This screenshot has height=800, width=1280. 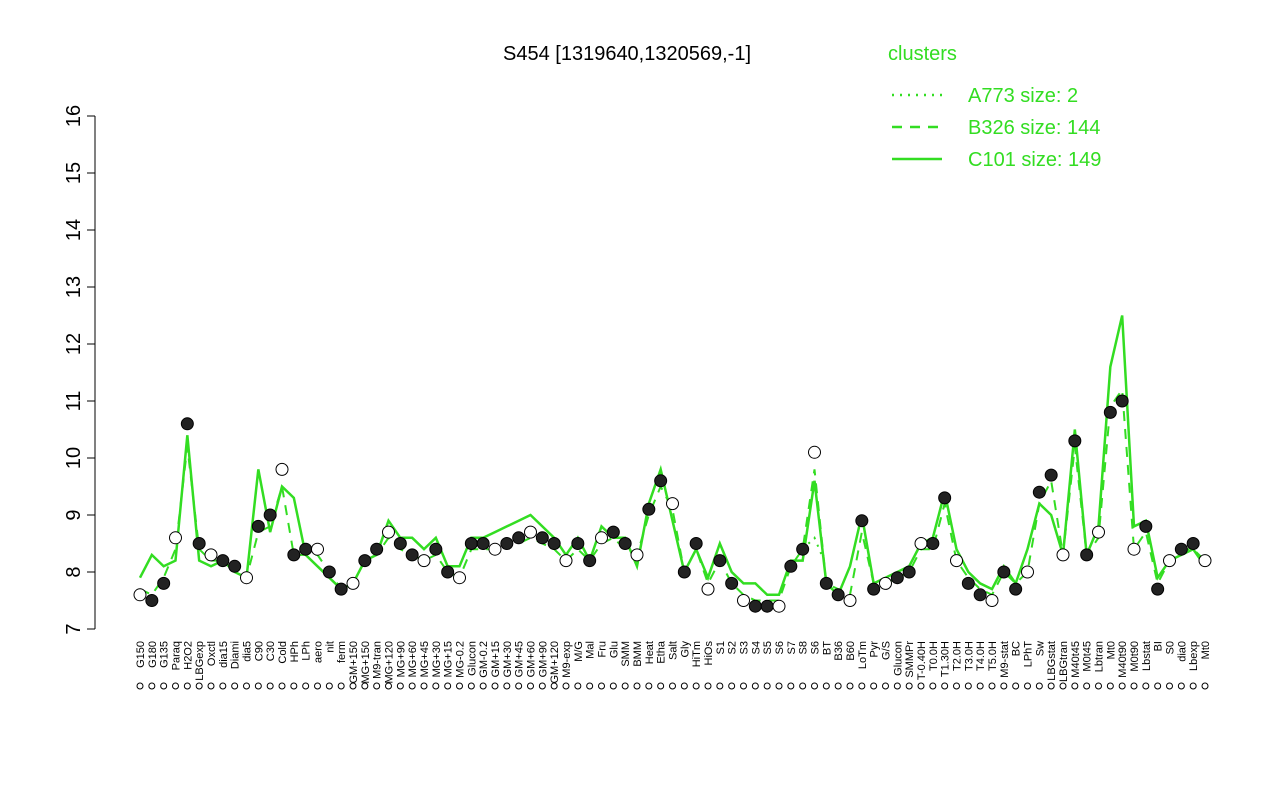 What do you see at coordinates (248, 651) in the screenshot?
I see `x-tick-label: dia5` at bounding box center [248, 651].